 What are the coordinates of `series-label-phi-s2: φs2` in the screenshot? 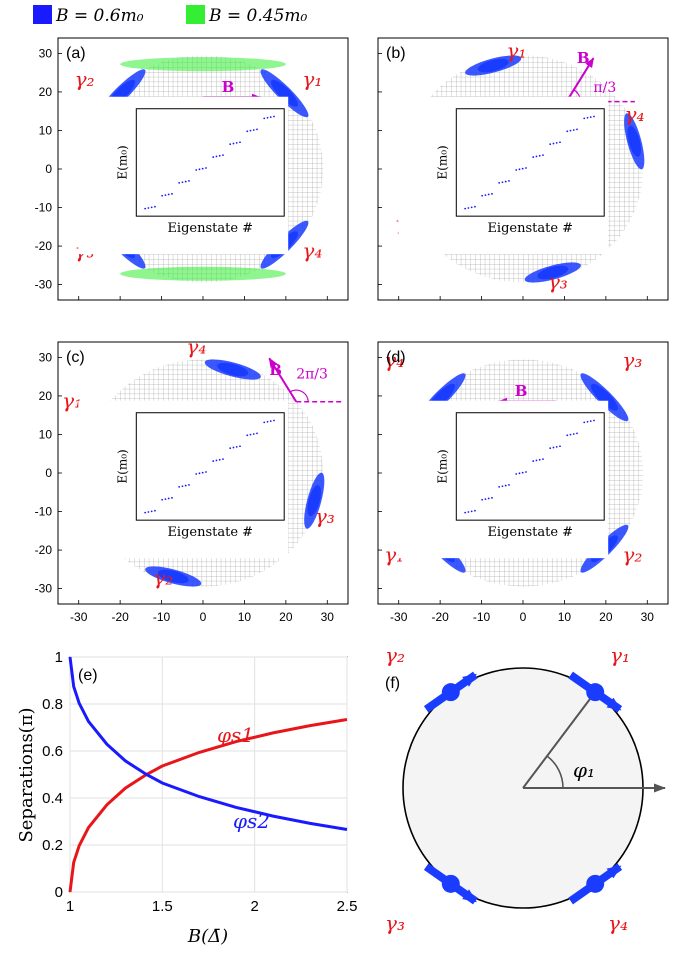 It's located at (251, 821).